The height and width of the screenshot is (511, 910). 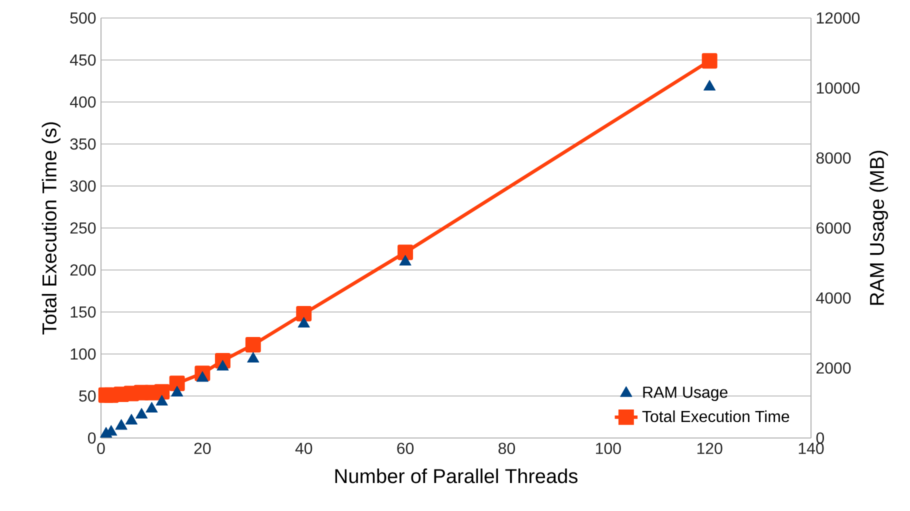 I want to click on x-tick-label: 0, so click(x=101, y=448).